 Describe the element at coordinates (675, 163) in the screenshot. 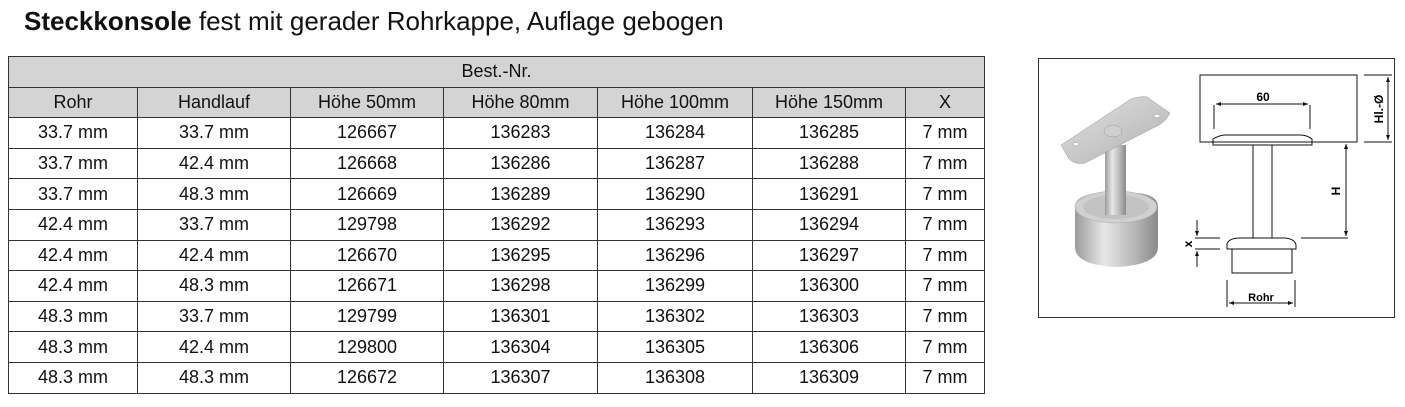

I see `table-cell: 136287` at that location.